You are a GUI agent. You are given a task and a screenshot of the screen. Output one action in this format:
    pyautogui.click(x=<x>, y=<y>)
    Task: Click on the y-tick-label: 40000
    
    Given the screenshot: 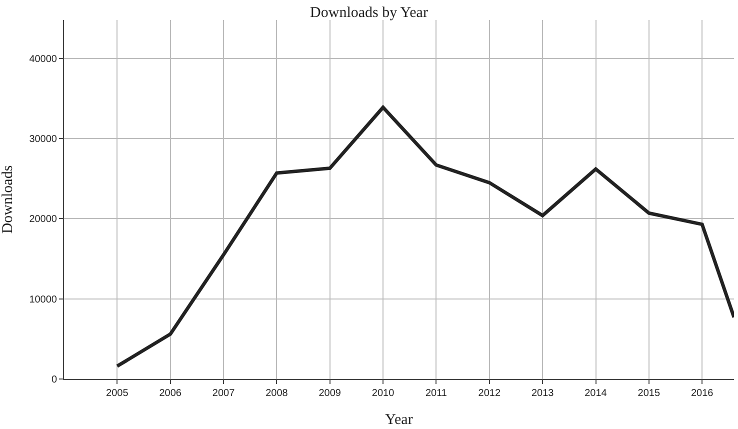 What is the action you would take?
    pyautogui.click(x=43, y=59)
    